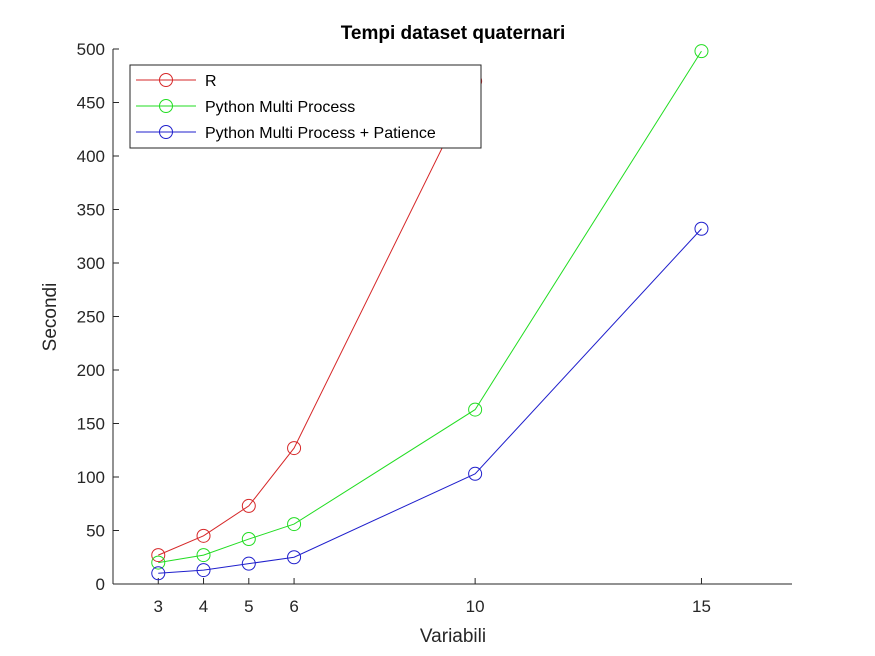  What do you see at coordinates (91, 156) in the screenshot?
I see `y-tick-label: 400` at bounding box center [91, 156].